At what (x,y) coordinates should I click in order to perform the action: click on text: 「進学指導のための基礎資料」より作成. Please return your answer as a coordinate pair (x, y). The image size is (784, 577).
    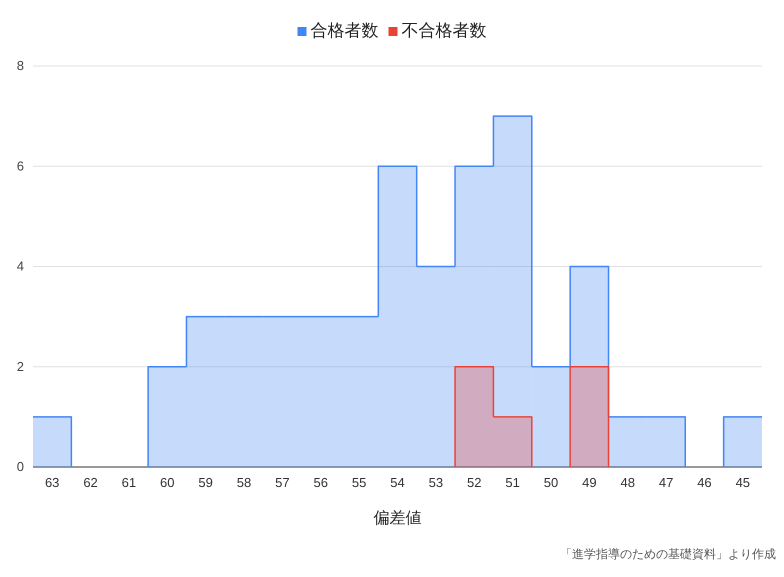
    Looking at the image, I should click on (668, 554).